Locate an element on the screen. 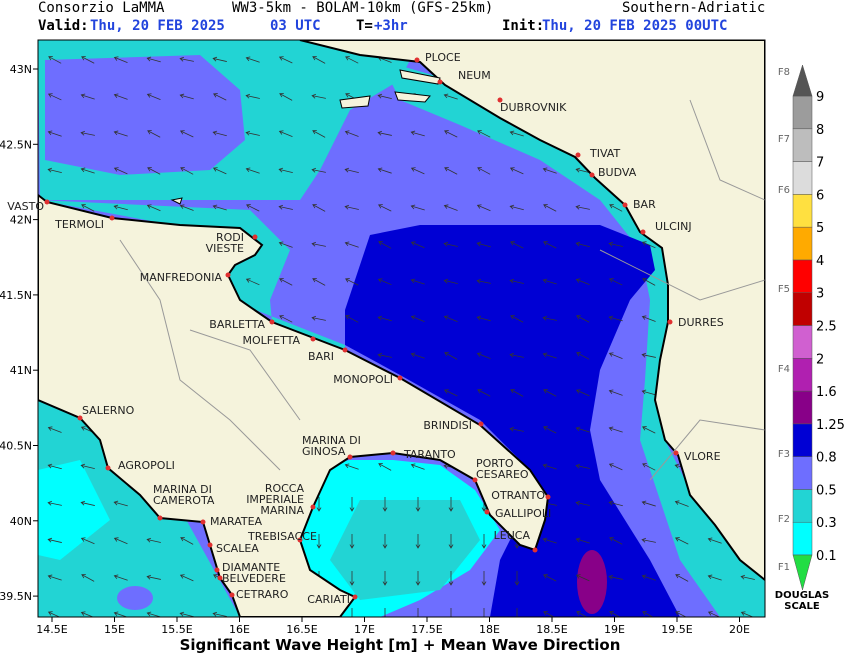 The width and height of the screenshot is (850, 657). city-label: TREBISACCE is located at coordinates (282, 536).